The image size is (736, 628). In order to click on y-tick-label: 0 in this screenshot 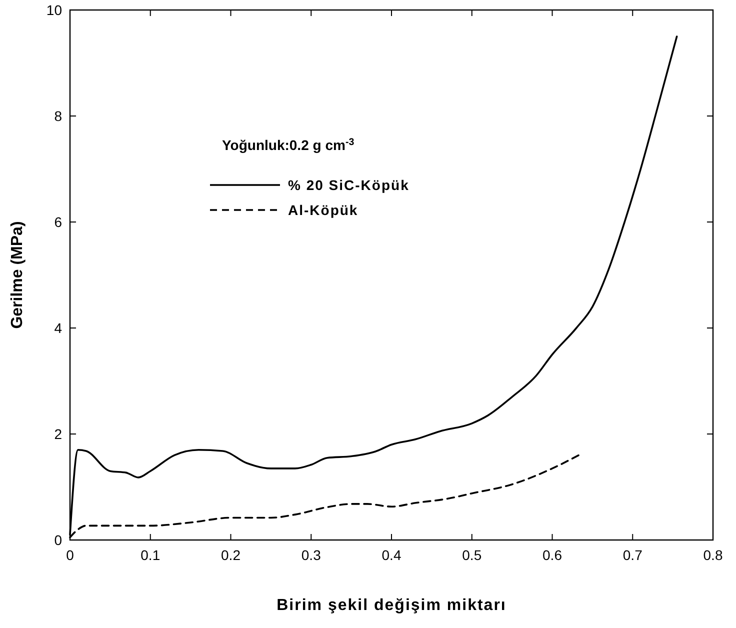, I will do `click(58, 540)`.